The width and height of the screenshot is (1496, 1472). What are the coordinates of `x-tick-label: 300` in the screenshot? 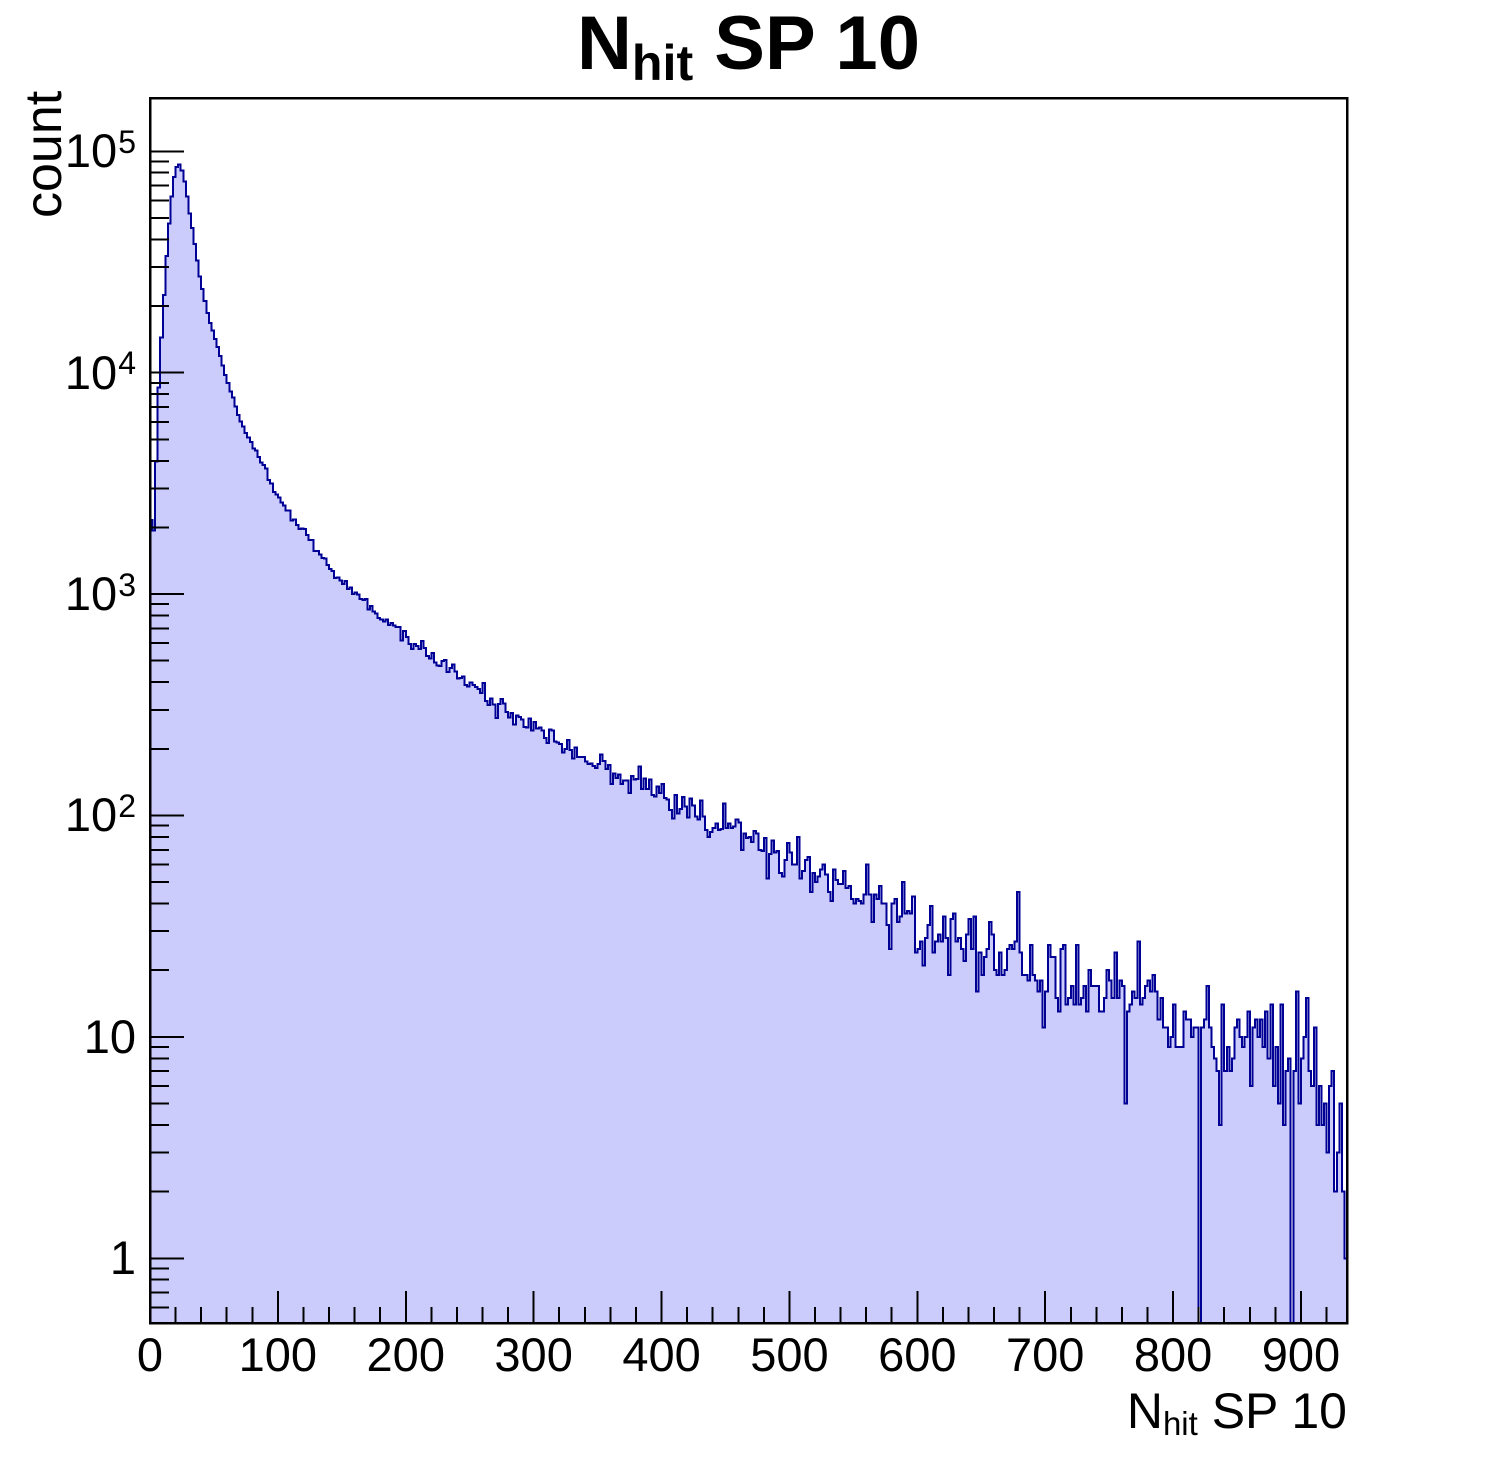 It's located at (533, 1354).